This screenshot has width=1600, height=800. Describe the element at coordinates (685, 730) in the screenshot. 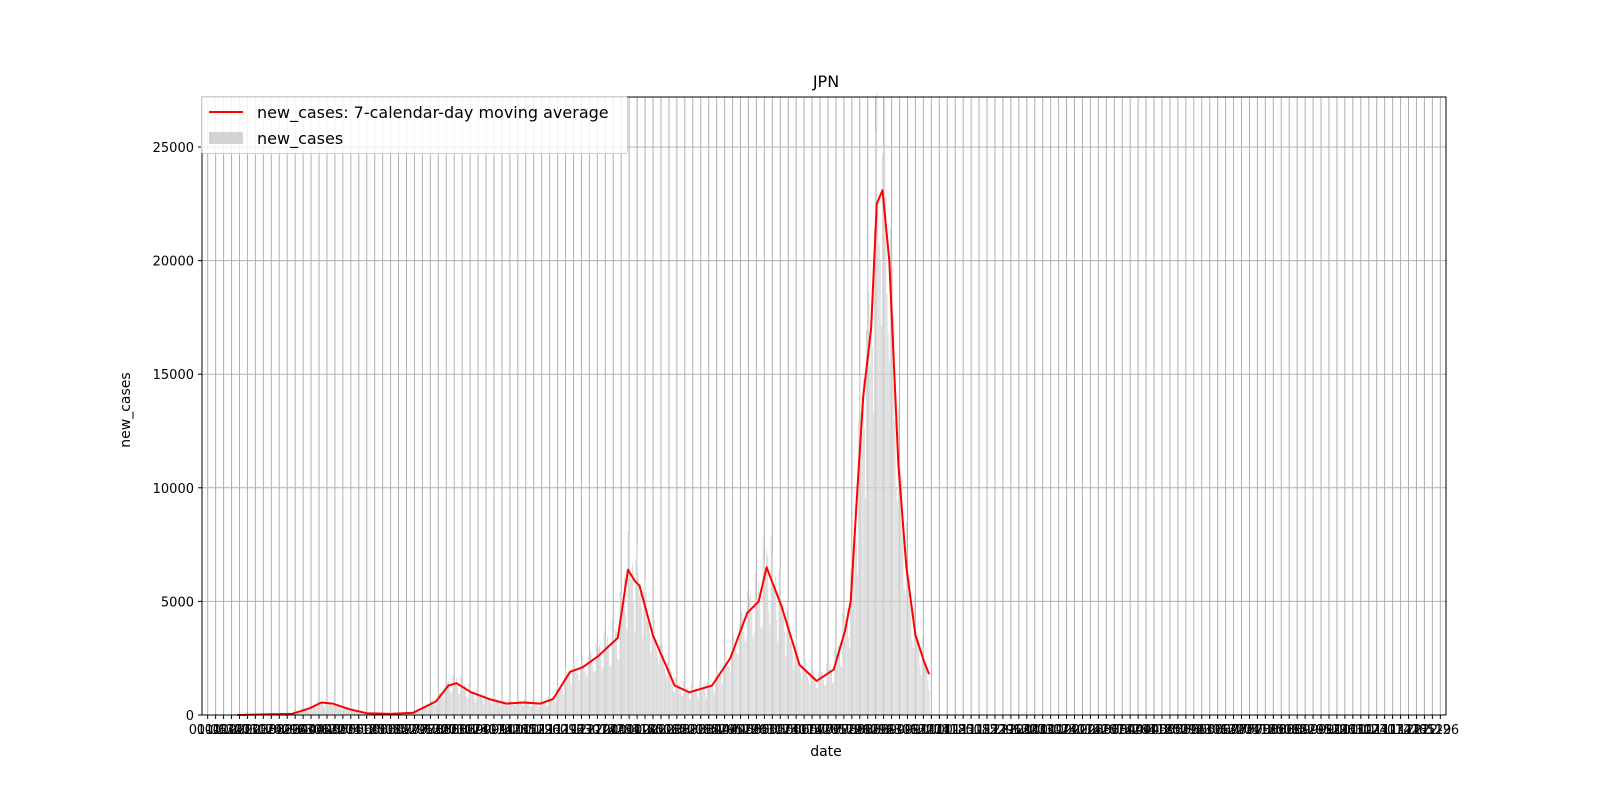

I see `x-tick-label: 03-01` at that location.